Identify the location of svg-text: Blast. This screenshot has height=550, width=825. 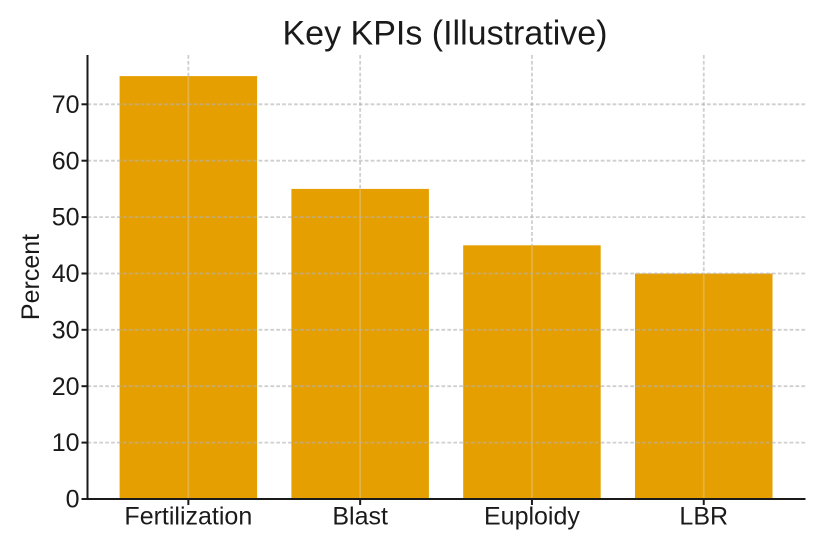
(360, 517).